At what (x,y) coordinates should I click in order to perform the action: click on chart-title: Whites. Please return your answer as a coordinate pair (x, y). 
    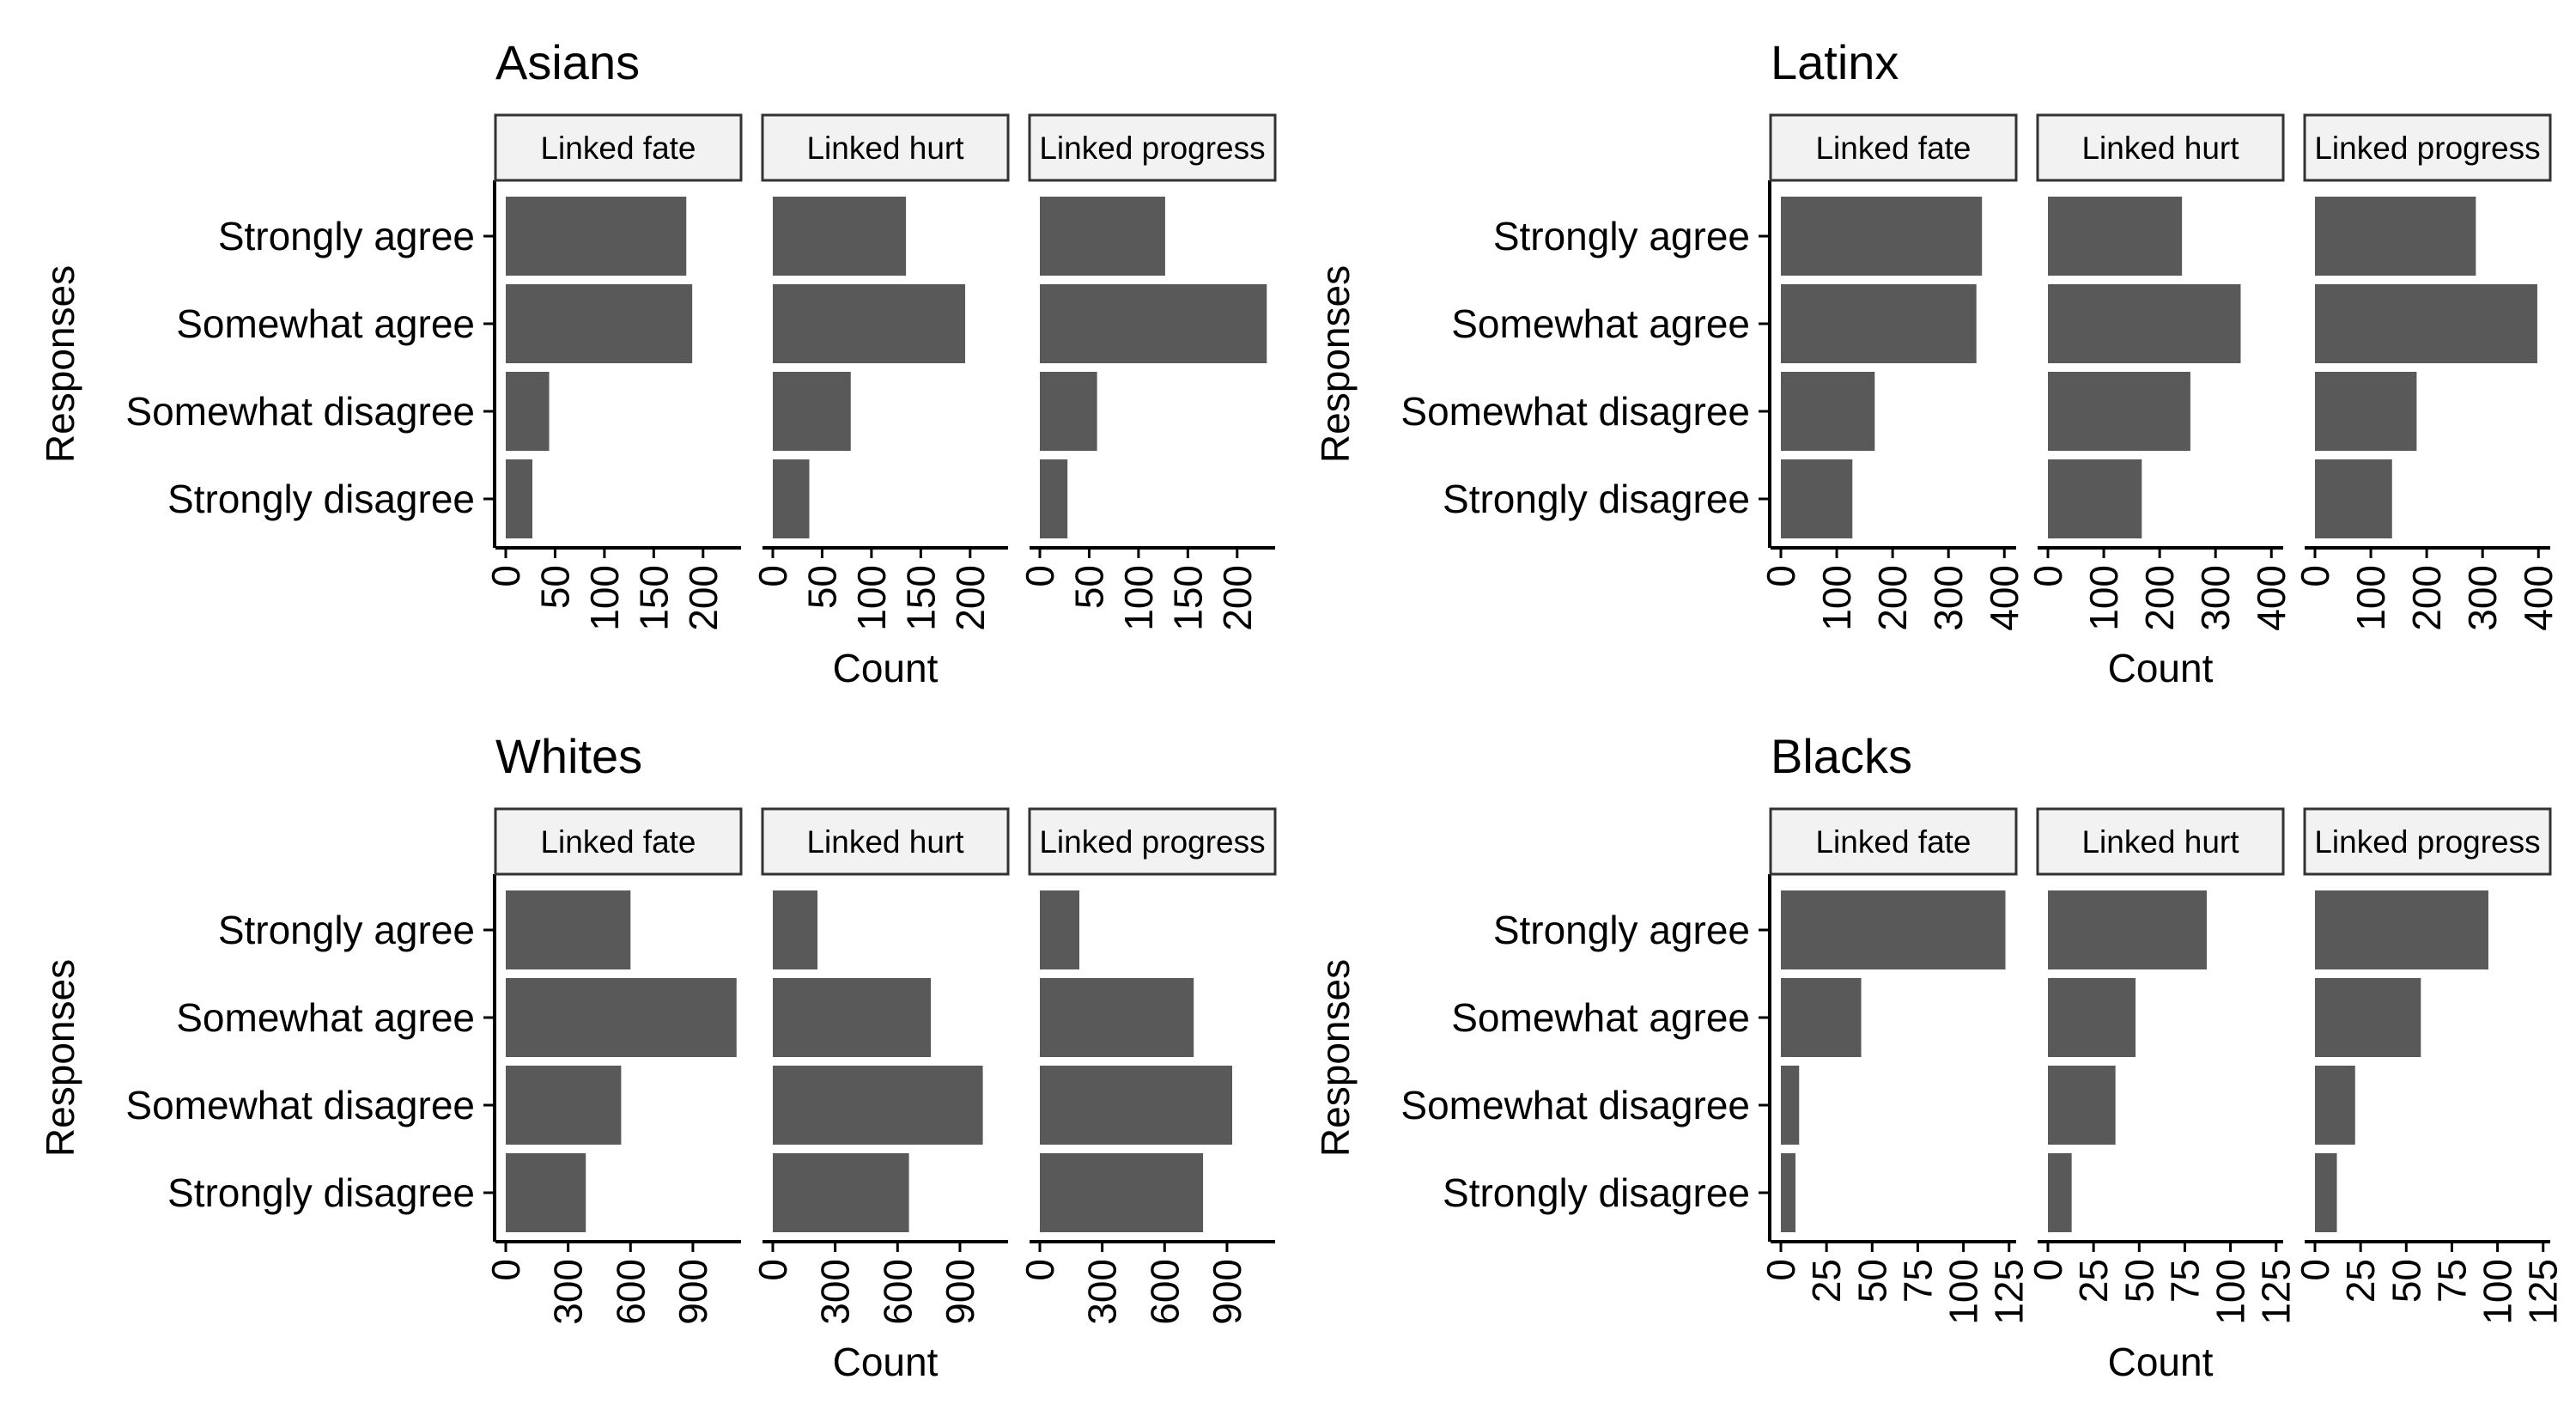
    Looking at the image, I should click on (568, 756).